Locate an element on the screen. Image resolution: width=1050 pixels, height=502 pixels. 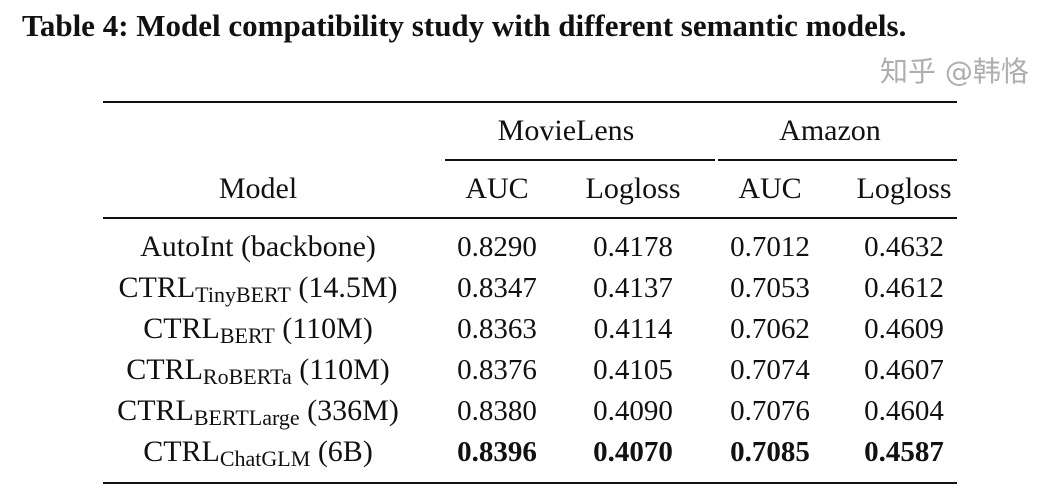
table-cell-value: 0.4137 is located at coordinates (633, 288).